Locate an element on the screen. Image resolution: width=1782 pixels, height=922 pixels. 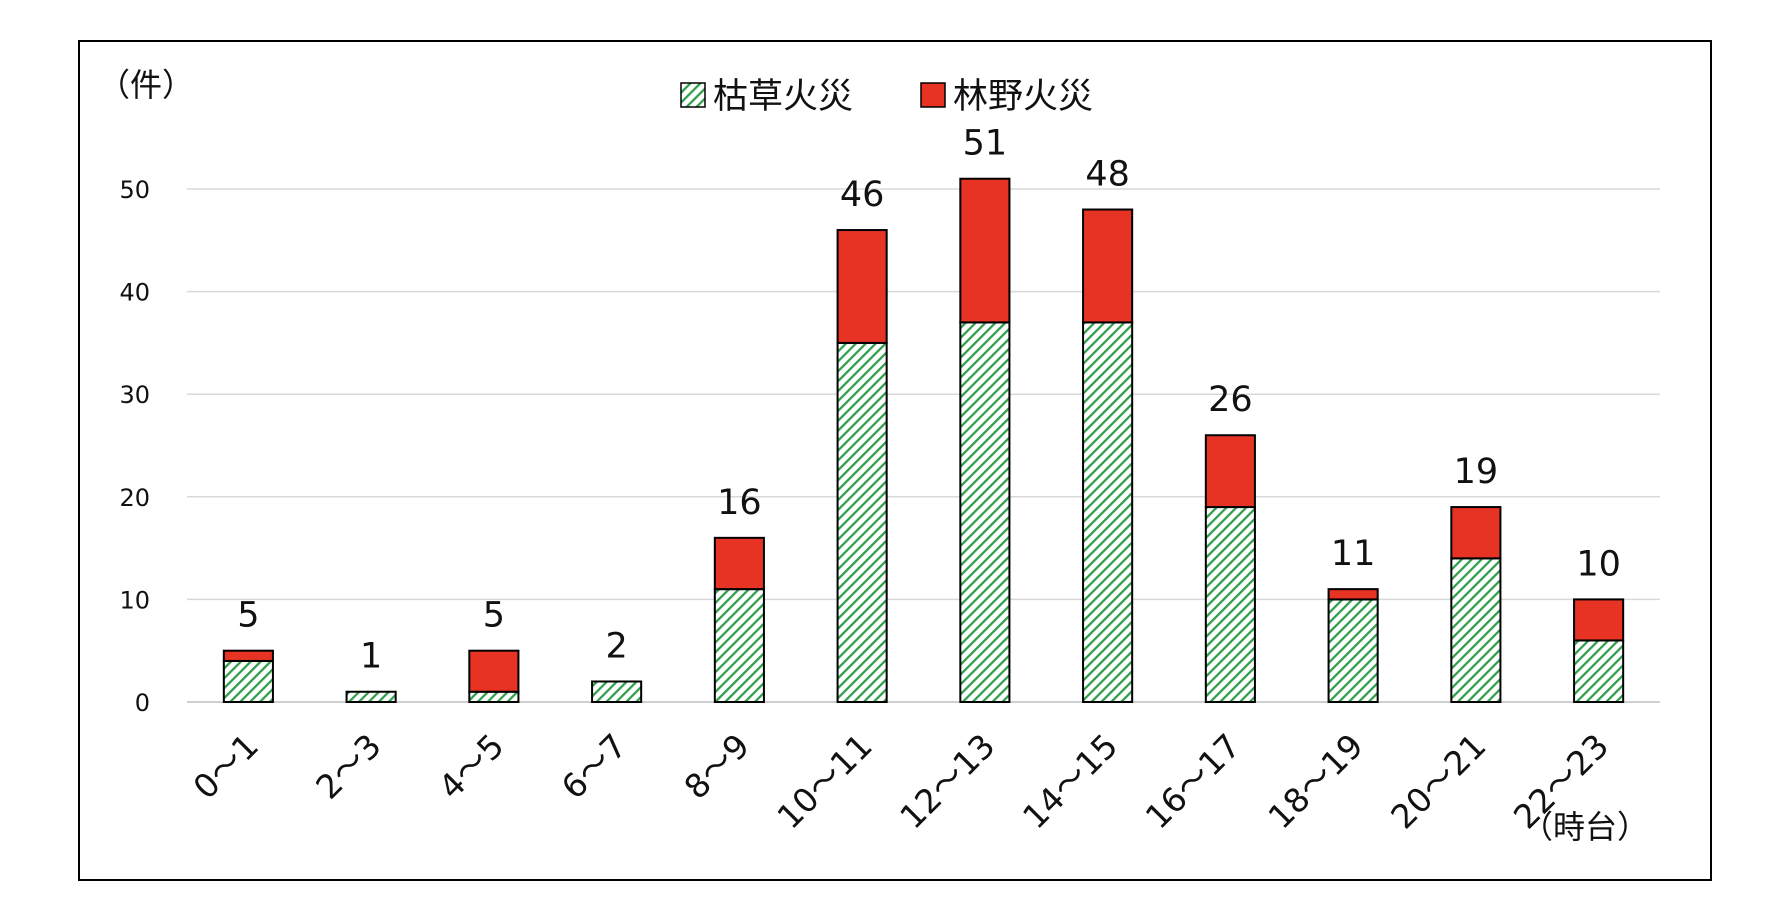
total-label: 11 is located at coordinates (1353, 554).